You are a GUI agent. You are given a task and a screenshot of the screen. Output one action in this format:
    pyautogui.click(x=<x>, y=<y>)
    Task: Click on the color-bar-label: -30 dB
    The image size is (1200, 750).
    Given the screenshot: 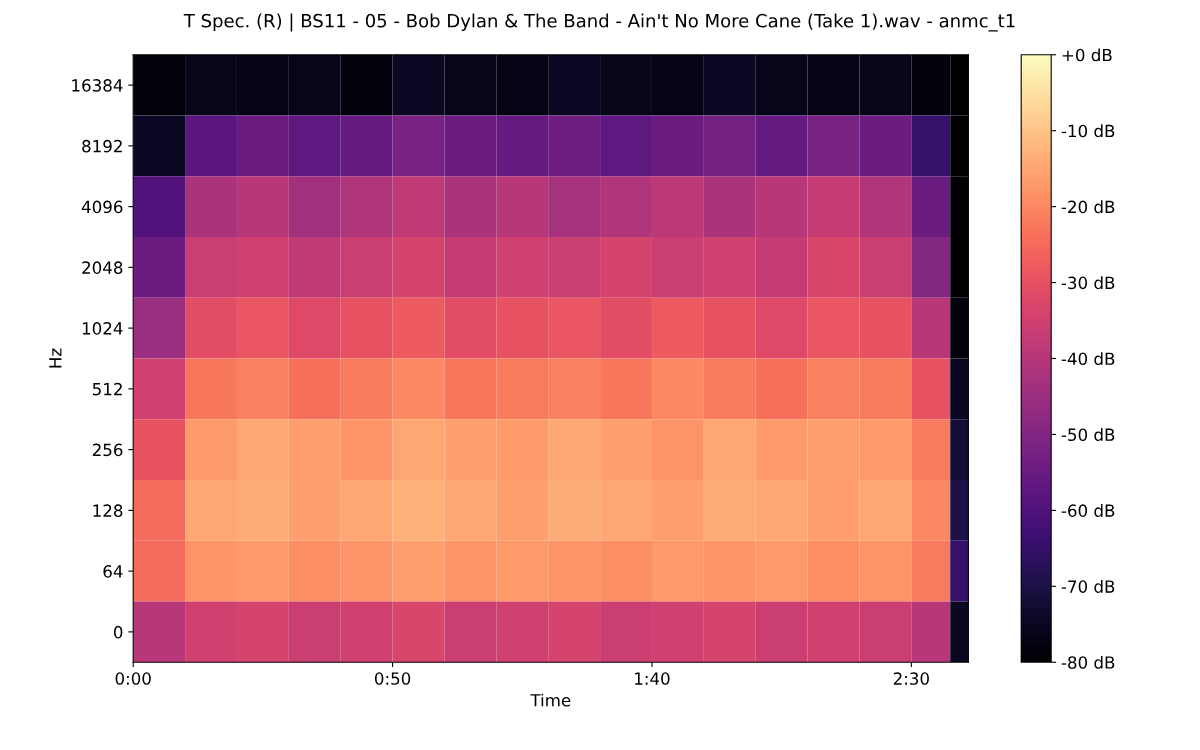 What is the action you would take?
    pyautogui.click(x=1088, y=283)
    